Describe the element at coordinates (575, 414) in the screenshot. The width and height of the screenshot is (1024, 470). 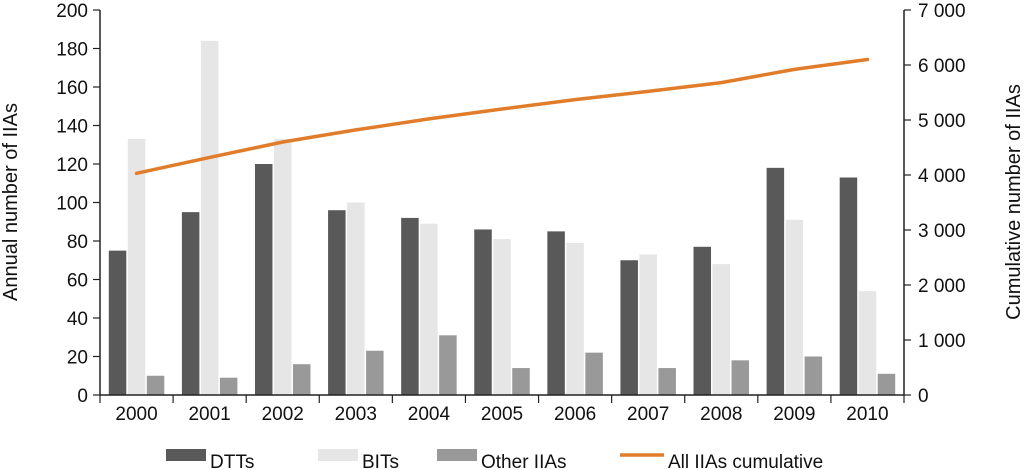
I see `x-tick-label-2006: 2006` at that location.